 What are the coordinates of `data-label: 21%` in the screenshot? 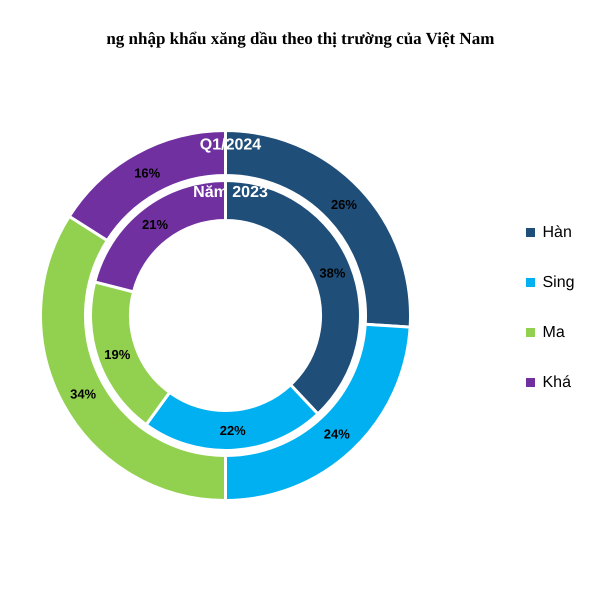 It's located at (155, 224).